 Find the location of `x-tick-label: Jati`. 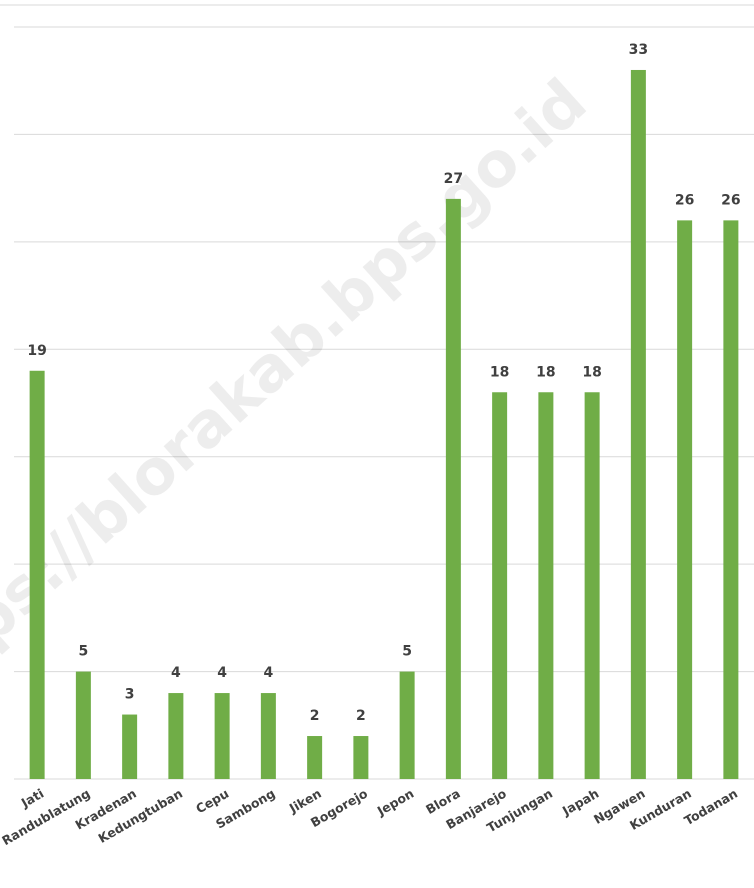

x-tick-label: Jati is located at coordinates (32, 798).